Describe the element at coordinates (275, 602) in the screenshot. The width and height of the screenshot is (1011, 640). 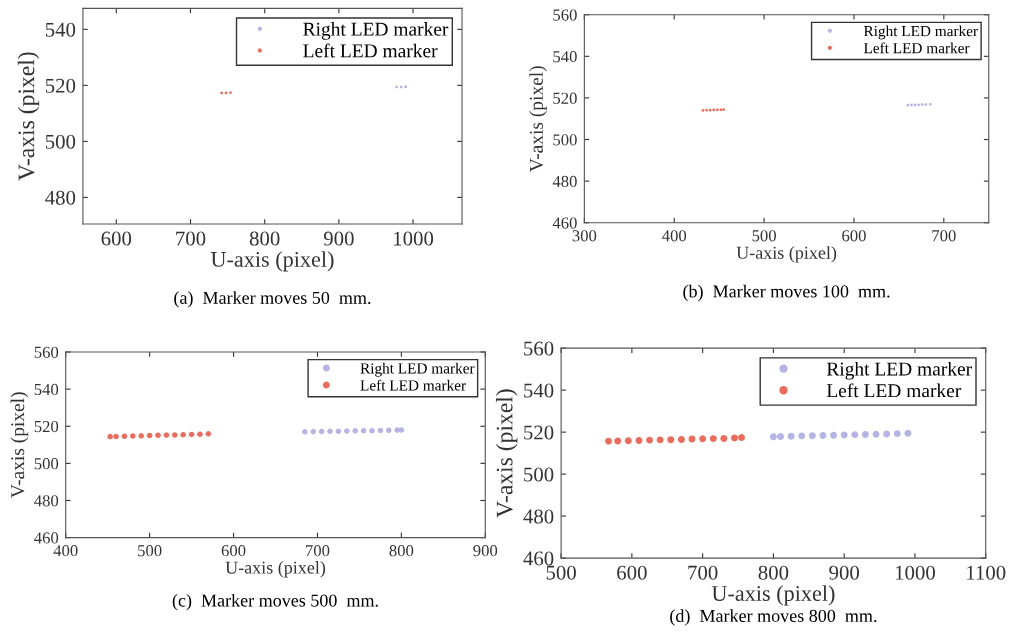
I see `text: (c) Marker moves 500 mm.` at that location.